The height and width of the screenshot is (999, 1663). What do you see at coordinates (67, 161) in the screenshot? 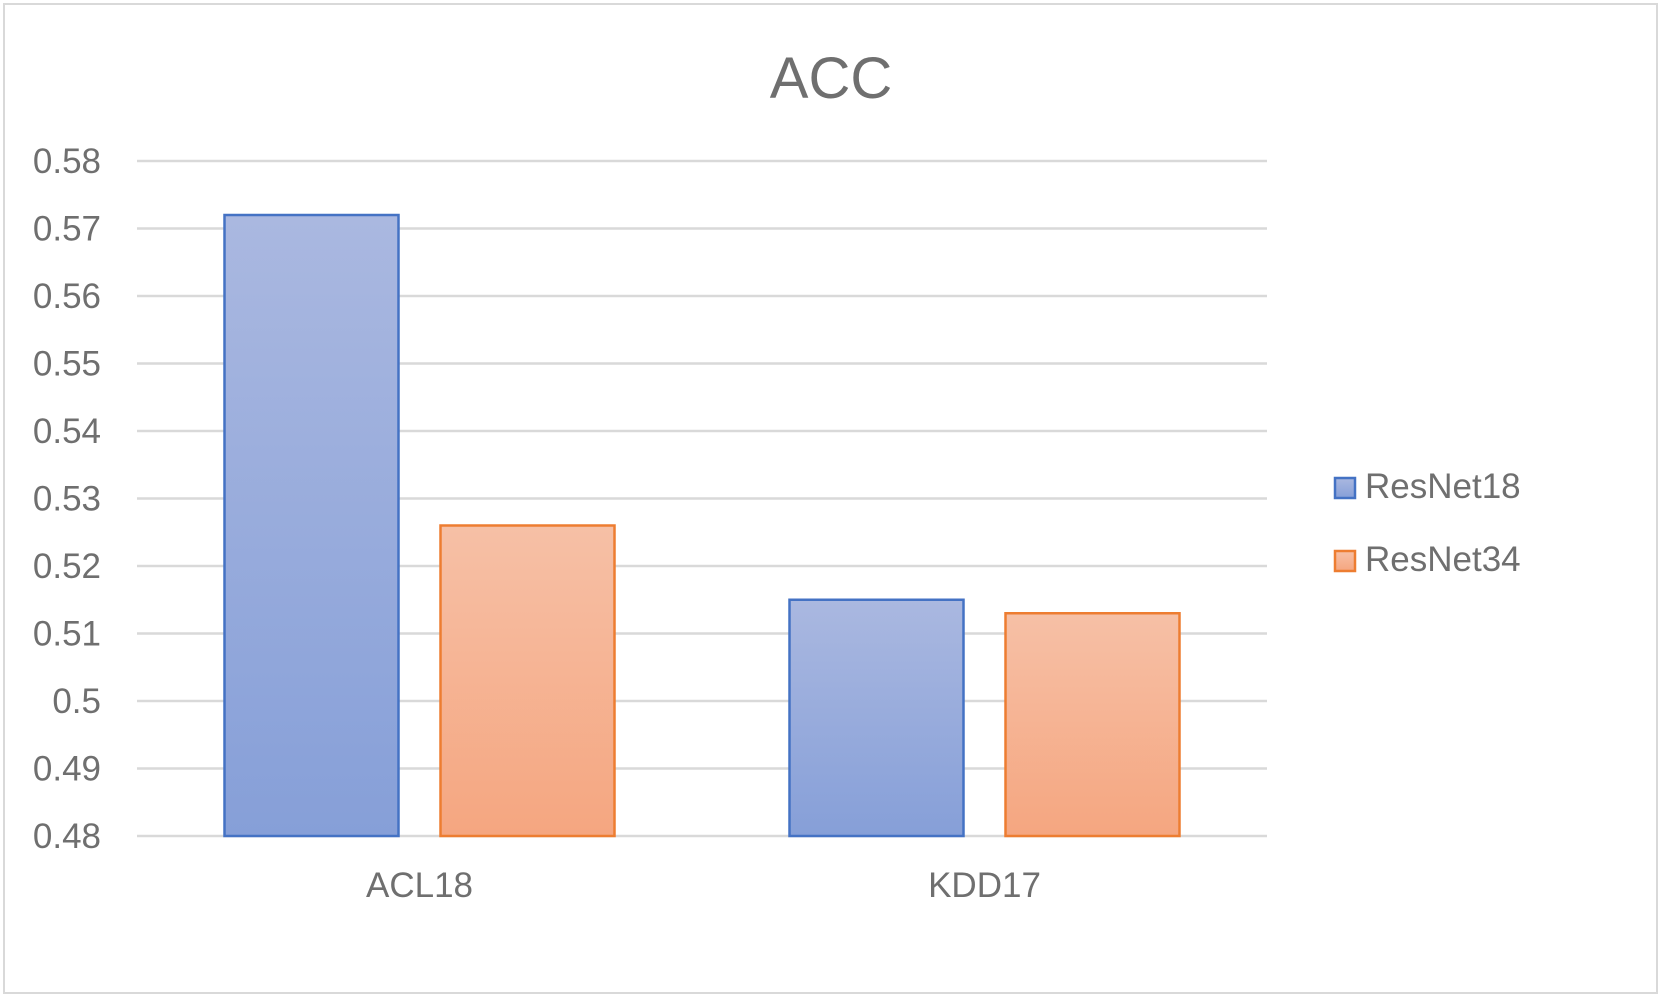
I see `y-tick-label: 0.58` at bounding box center [67, 161].